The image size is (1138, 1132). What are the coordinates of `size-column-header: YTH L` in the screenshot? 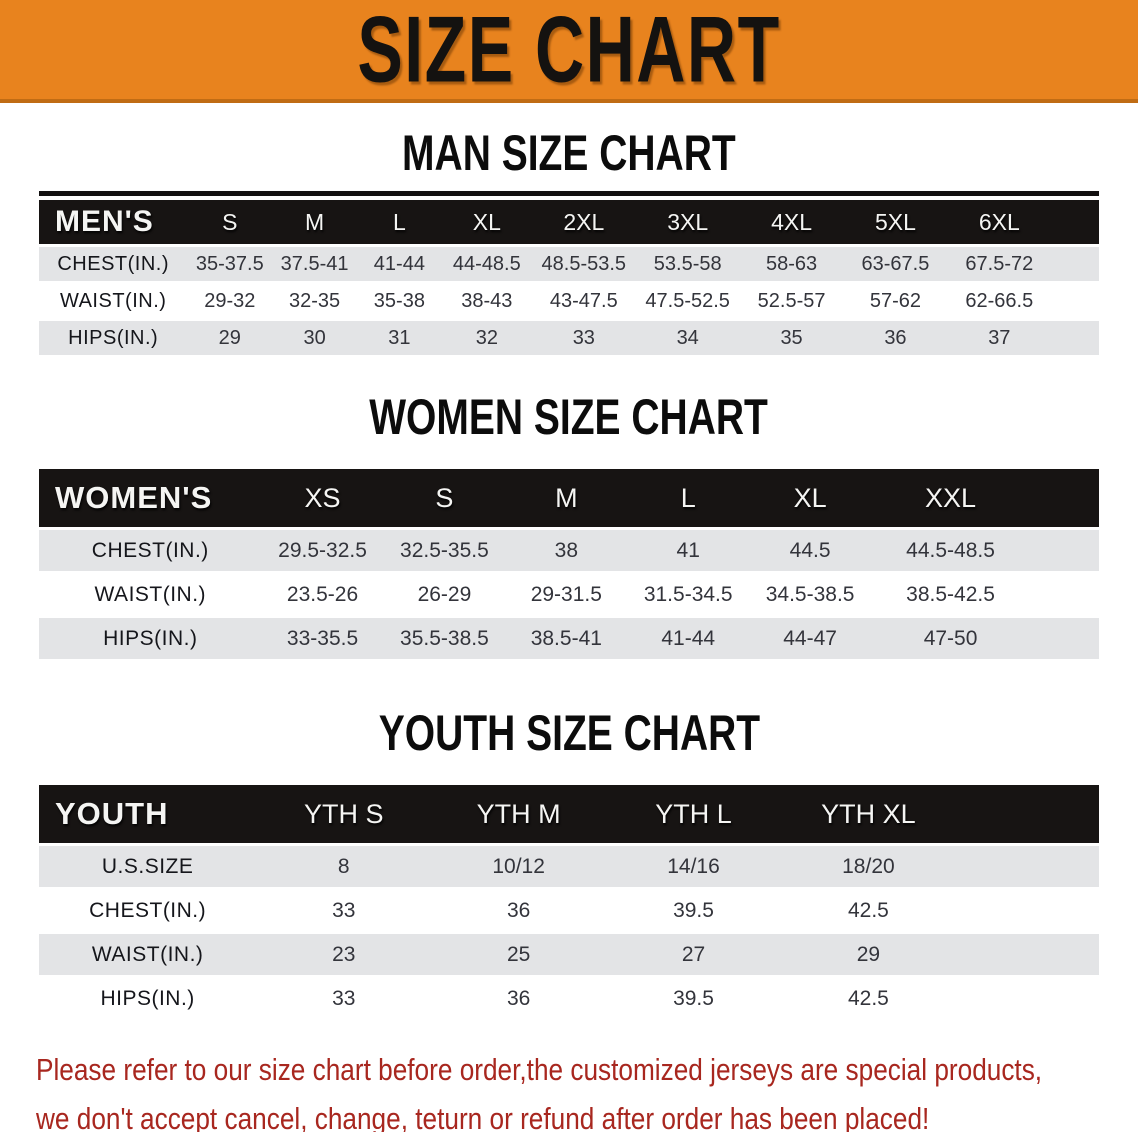 It's located at (693, 815).